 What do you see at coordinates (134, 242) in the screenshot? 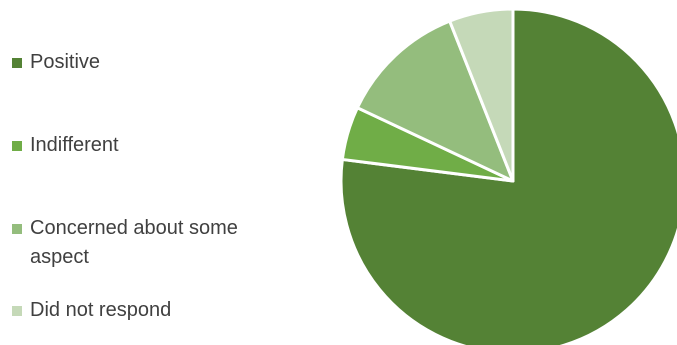
I see `legend-label-concerned: Concerned about some aspect` at bounding box center [134, 242].